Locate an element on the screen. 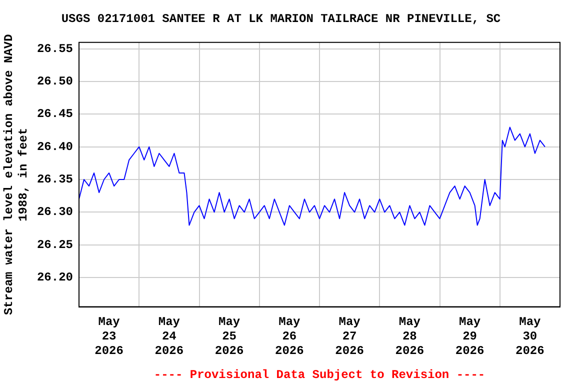 The image size is (576, 384). y-tick-label: 26.35 is located at coordinates (54, 179).